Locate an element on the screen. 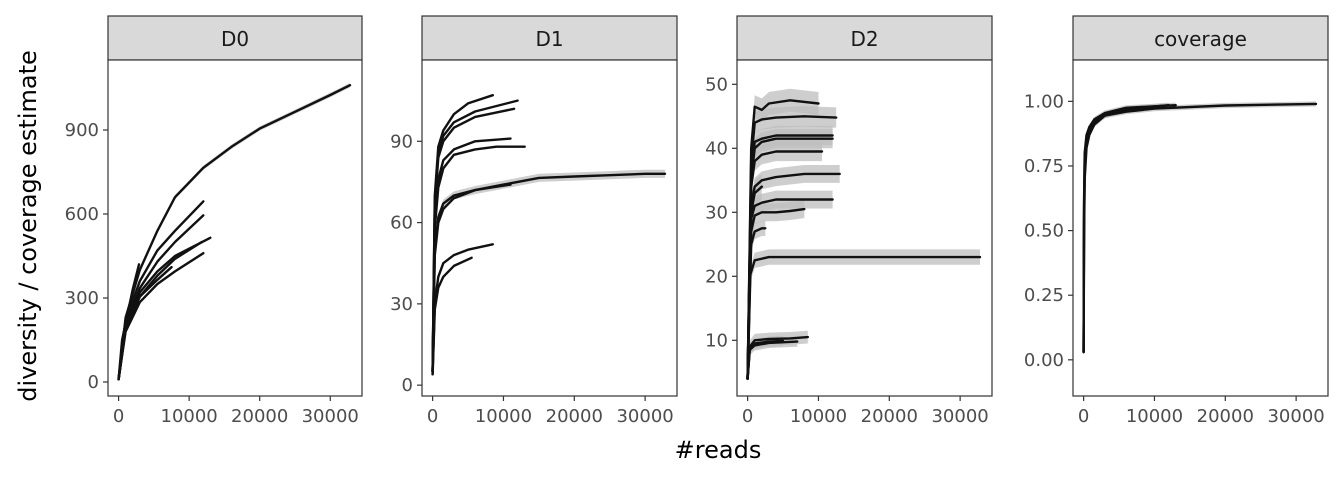 The height and width of the screenshot is (480, 1344). y-tick-label: 90 is located at coordinates (401, 141).